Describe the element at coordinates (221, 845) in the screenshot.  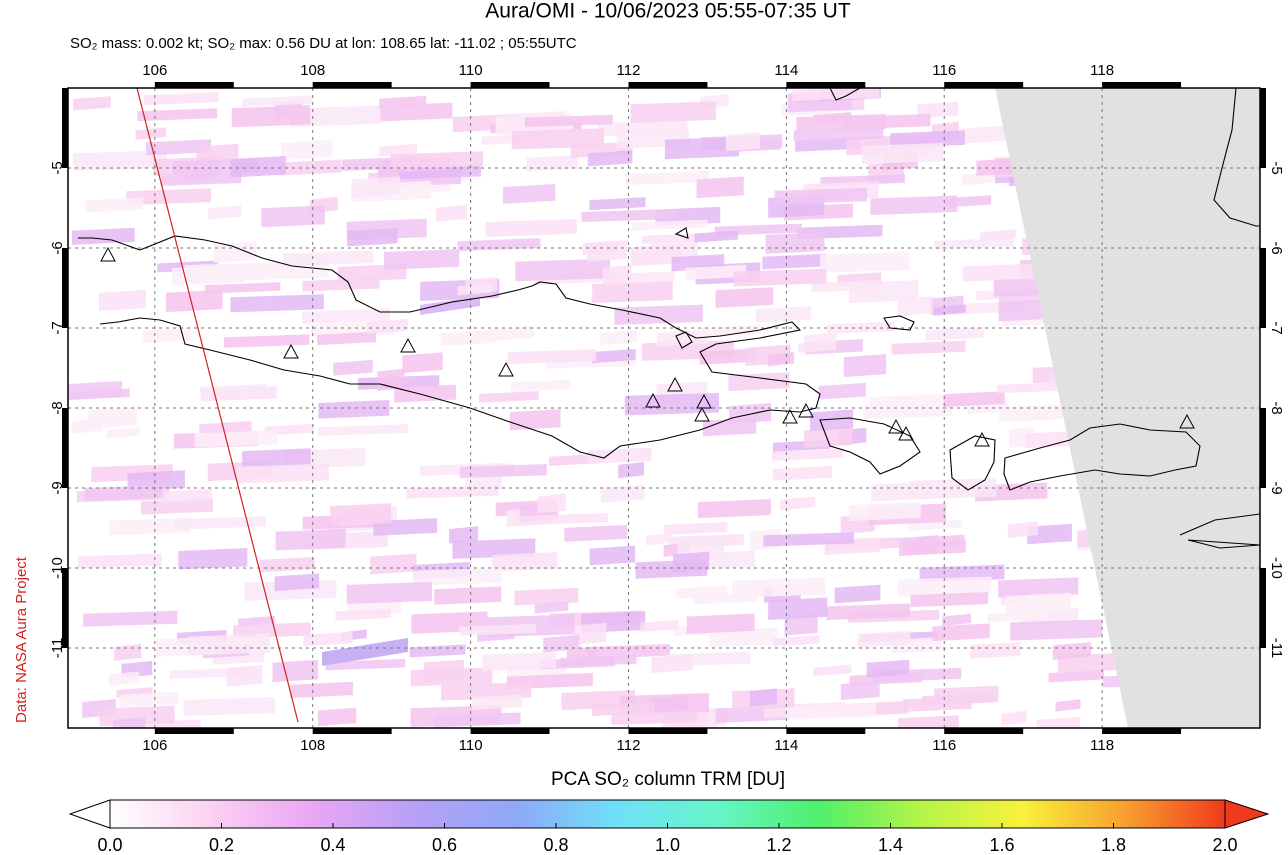
I see `colorbar-tick-label: 0.2` at that location.